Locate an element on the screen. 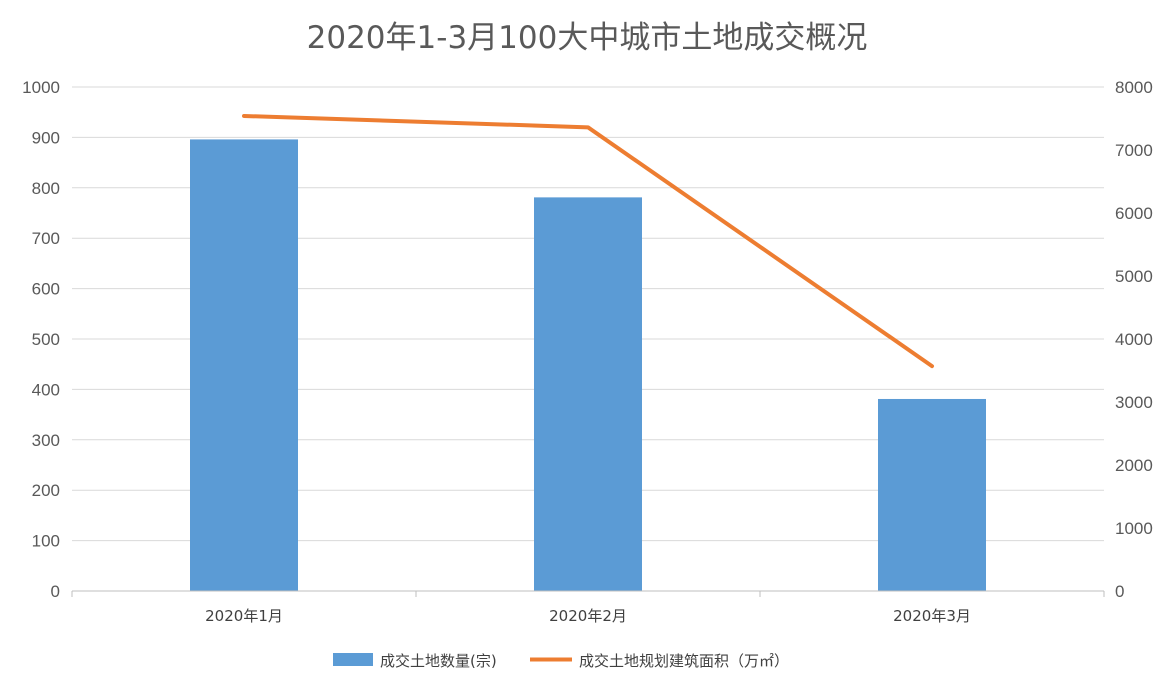  right-tick-label: 6000 is located at coordinates (1134, 213).